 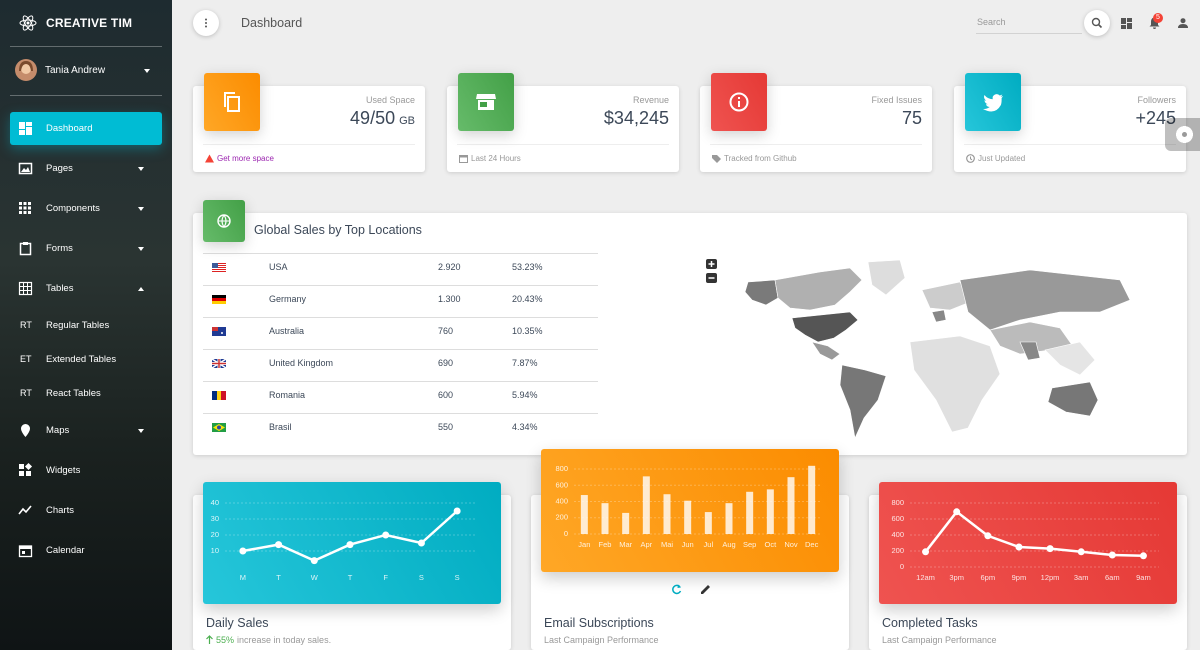 I want to click on apps-icon, so click(x=1126, y=23).